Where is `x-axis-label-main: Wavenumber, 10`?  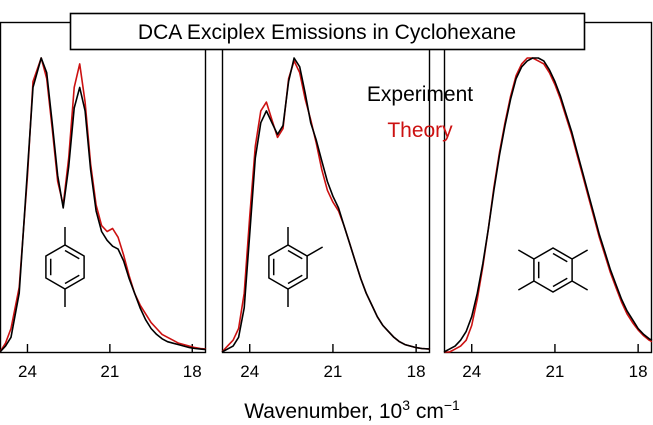
x-axis-label-main: Wavenumber, 10 is located at coordinates (323, 411).